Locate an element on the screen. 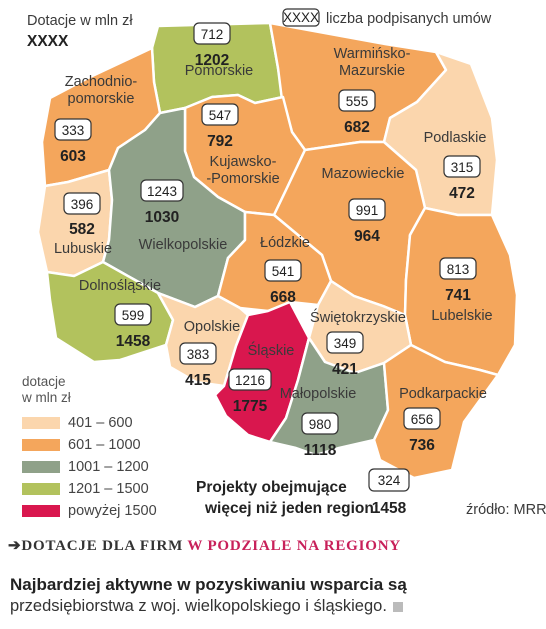 Image resolution: width=546 pixels, height=629 pixels. legend-title-1: dotacje is located at coordinates (44, 381).